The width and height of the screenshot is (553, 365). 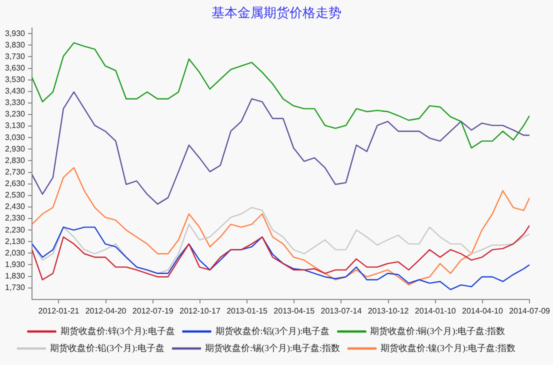 What do you see at coordinates (15, 103) in the screenshot?
I see `y-tick-label: 3,330` at bounding box center [15, 103].